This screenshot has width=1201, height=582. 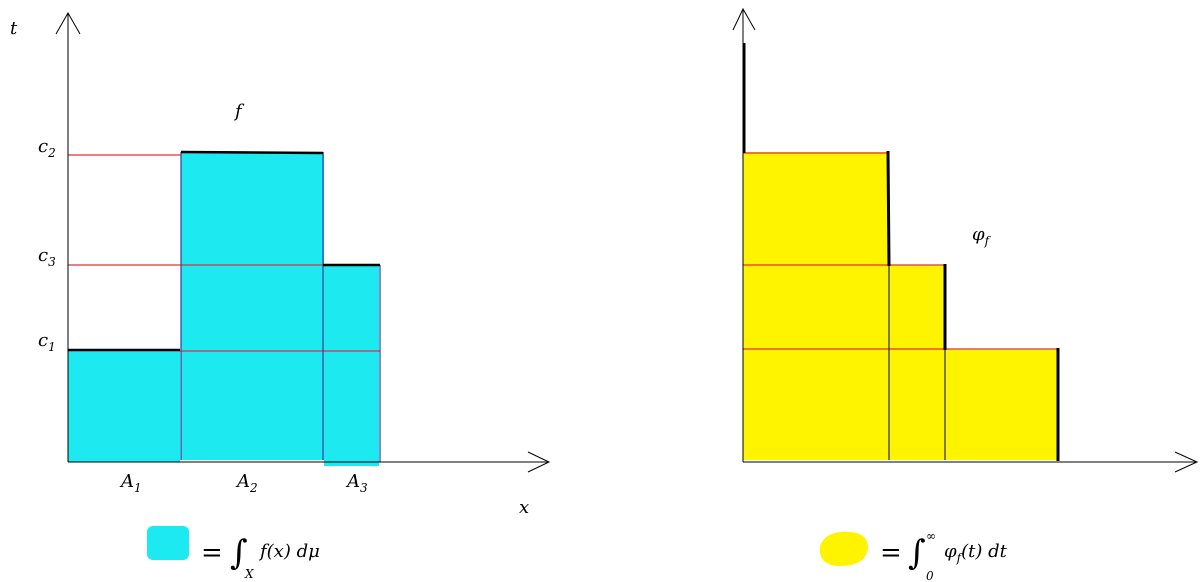 What do you see at coordinates (917, 553) in the screenshot?
I see `legend-integral-right: ∫` at bounding box center [917, 553].